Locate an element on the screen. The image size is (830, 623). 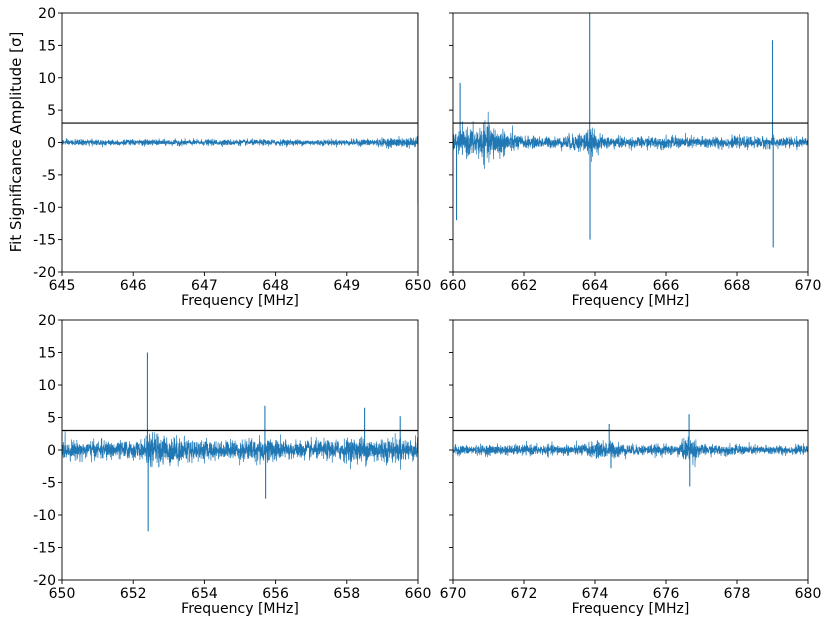
x-tick-label: 658 is located at coordinates (346, 594).